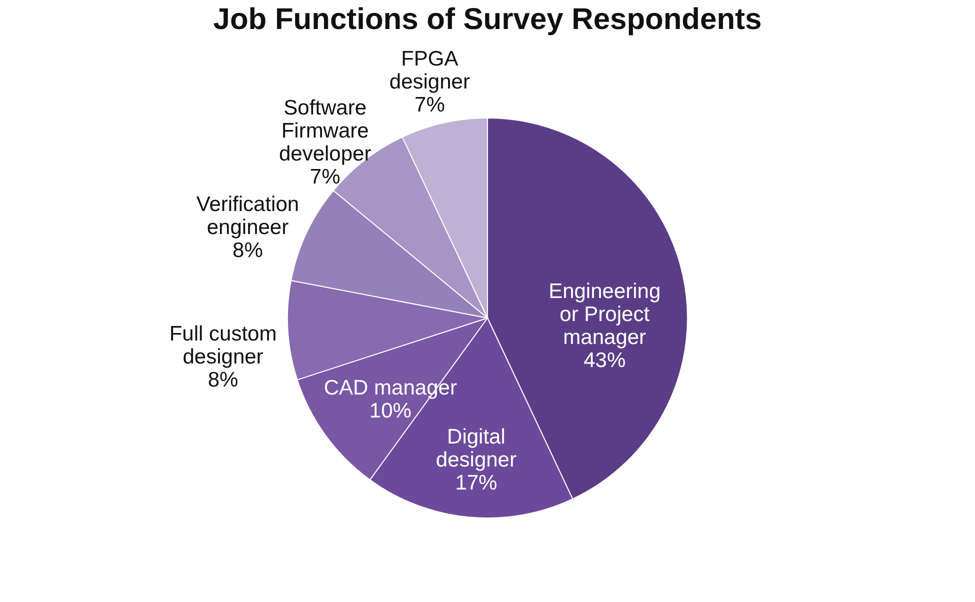 The image size is (975, 602). I want to click on data-label: 17%, so click(476, 482).